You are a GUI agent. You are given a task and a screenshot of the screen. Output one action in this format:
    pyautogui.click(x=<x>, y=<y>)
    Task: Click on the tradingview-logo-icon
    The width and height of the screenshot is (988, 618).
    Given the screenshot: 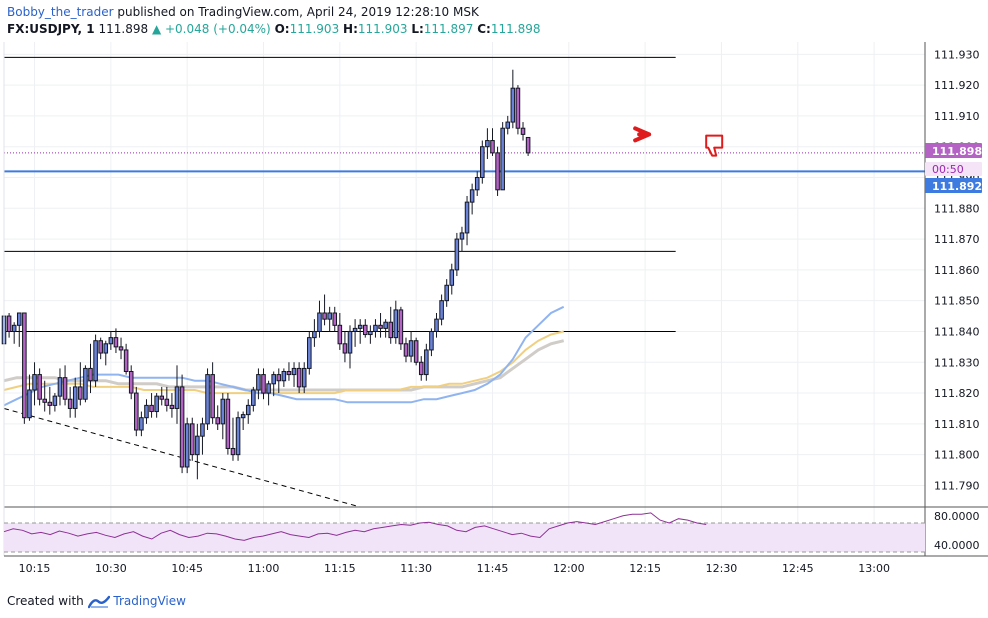 What is the action you would take?
    pyautogui.click(x=98, y=601)
    